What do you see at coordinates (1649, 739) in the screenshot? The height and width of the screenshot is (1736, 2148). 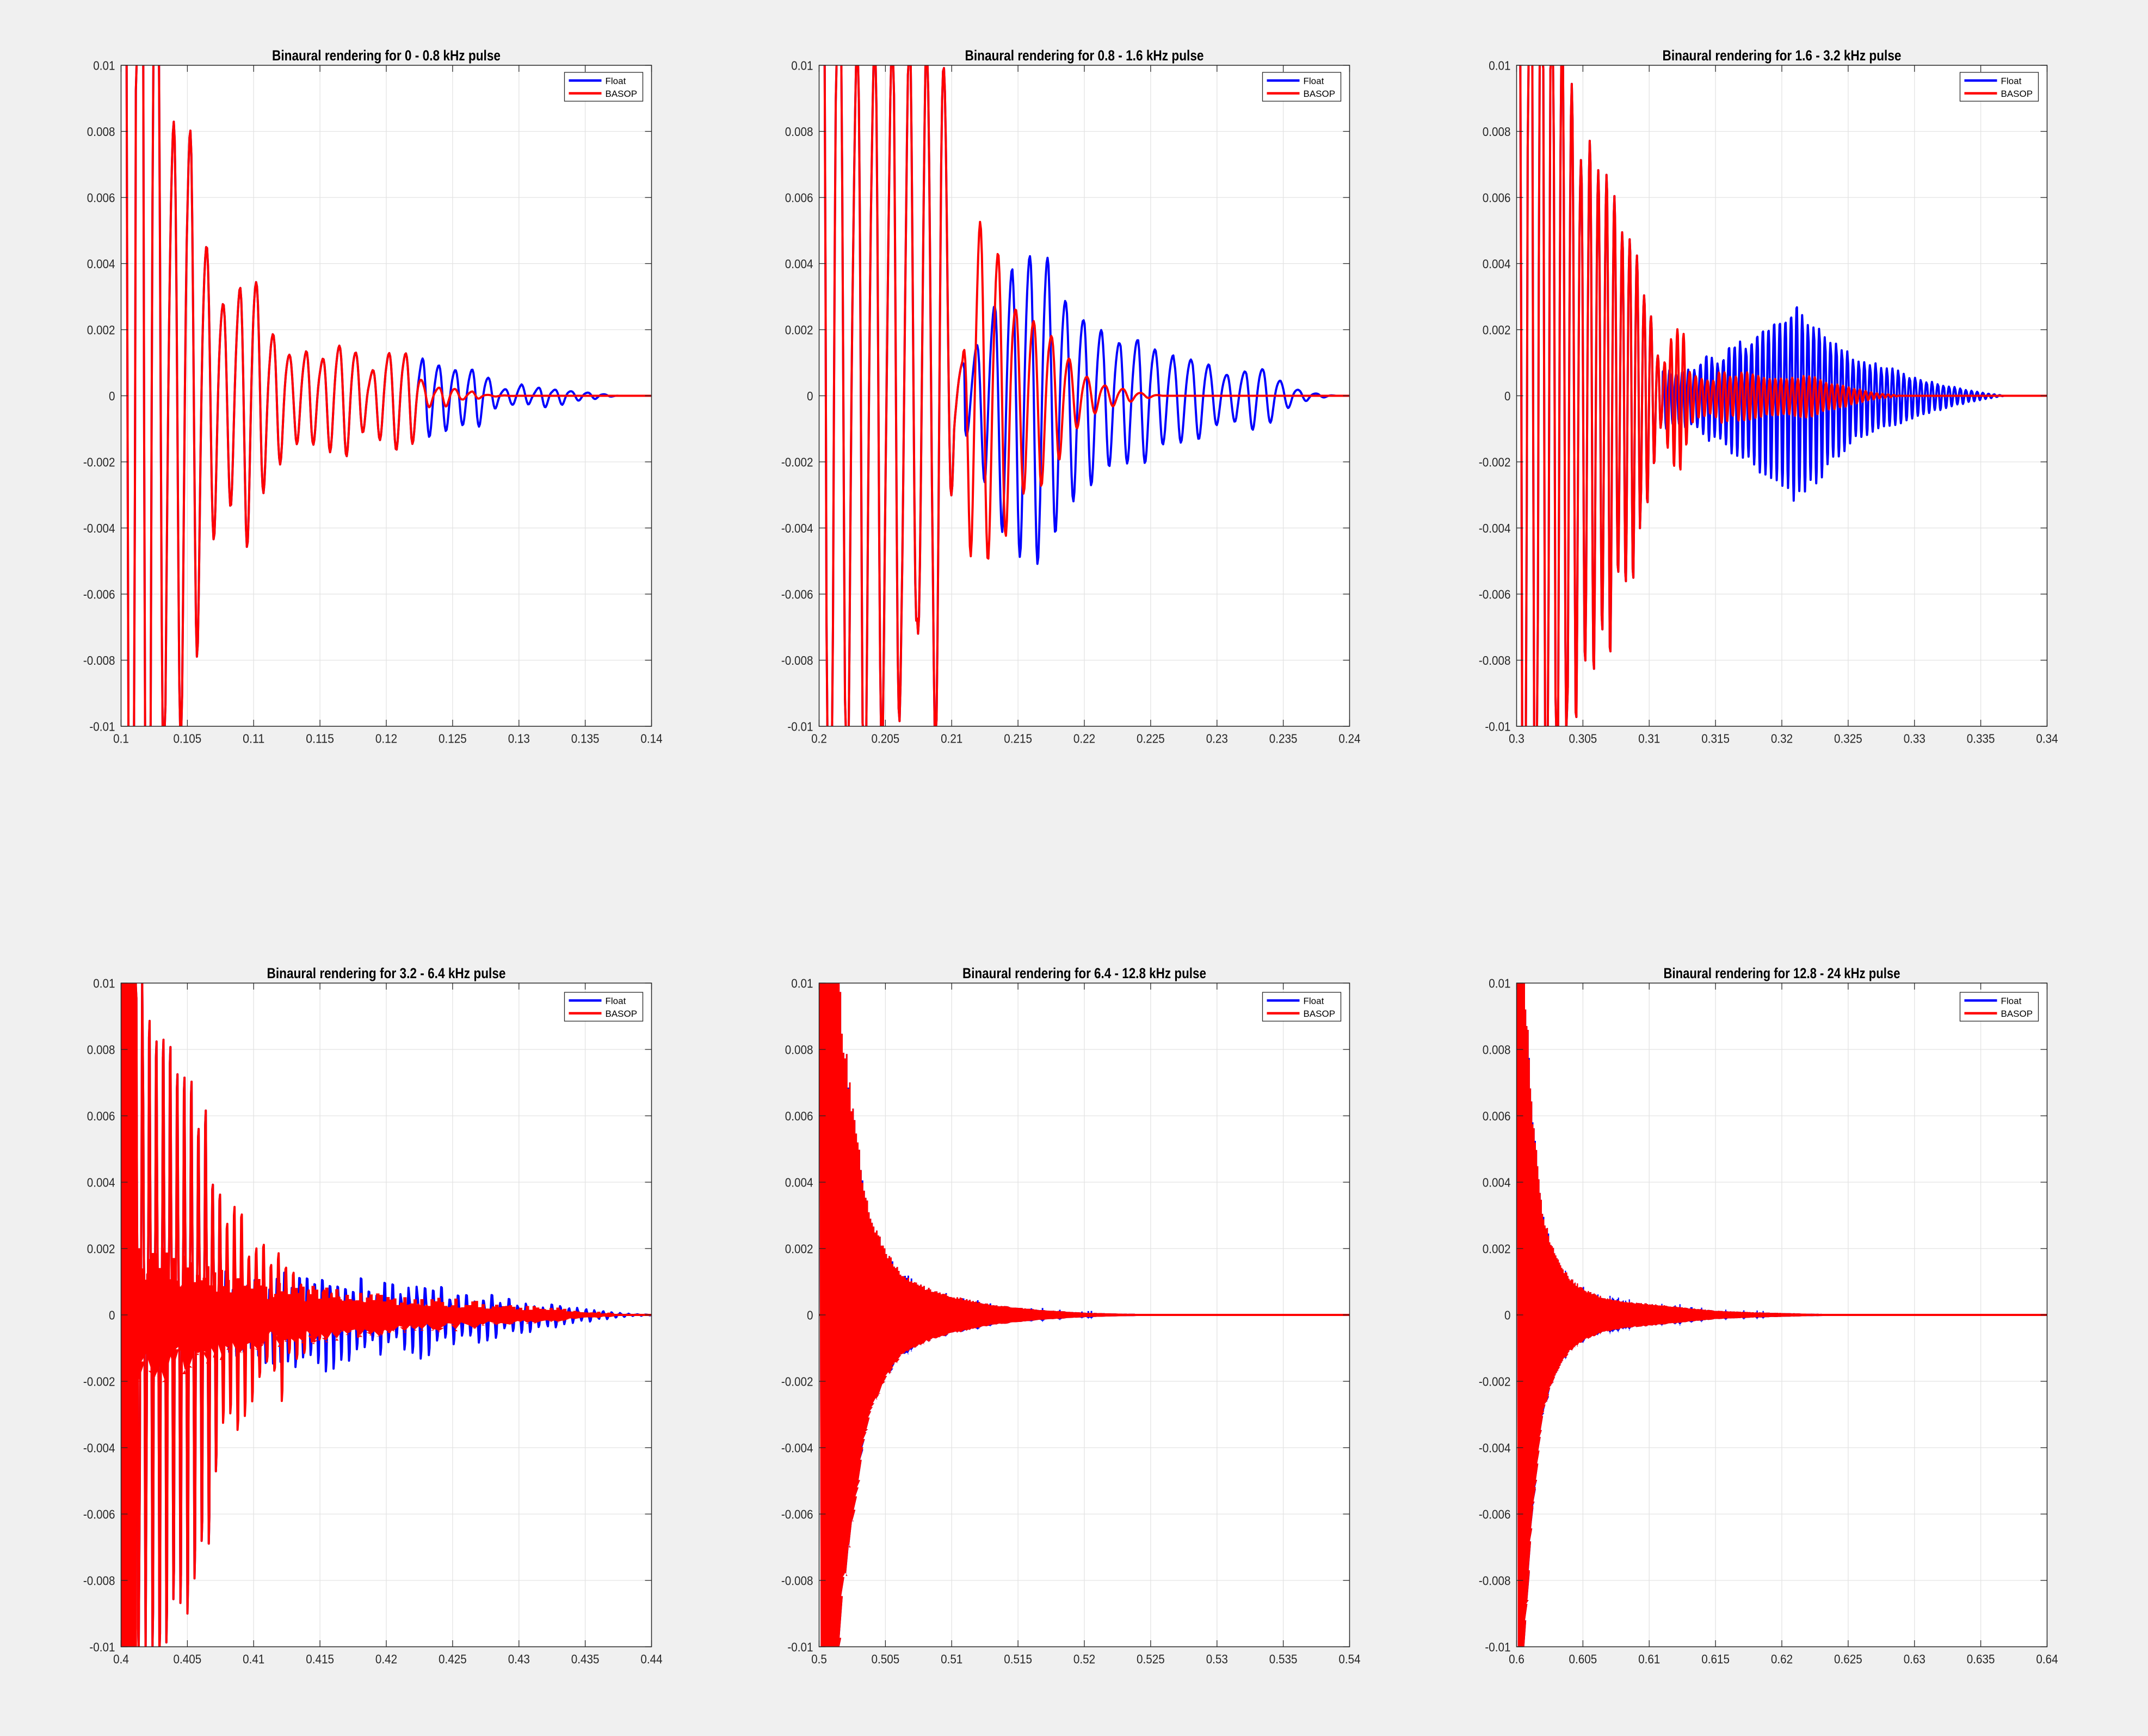 I see `svg-text: 0.31` at bounding box center [1649, 739].